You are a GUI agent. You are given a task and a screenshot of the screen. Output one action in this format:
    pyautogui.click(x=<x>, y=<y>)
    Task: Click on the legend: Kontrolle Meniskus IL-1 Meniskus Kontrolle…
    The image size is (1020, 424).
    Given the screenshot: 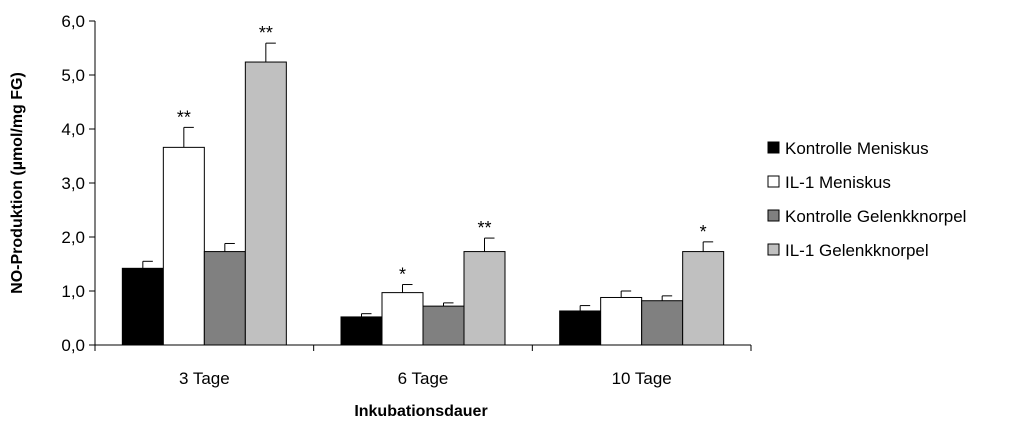 What is the action you would take?
    pyautogui.click(x=866, y=199)
    